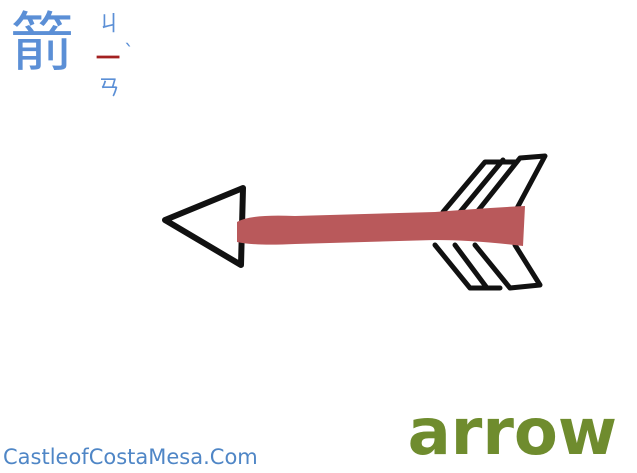 The width and height of the screenshot is (637, 473). What do you see at coordinates (108, 58) in the screenshot?
I see `zhuyin-medial: 一` at bounding box center [108, 58].